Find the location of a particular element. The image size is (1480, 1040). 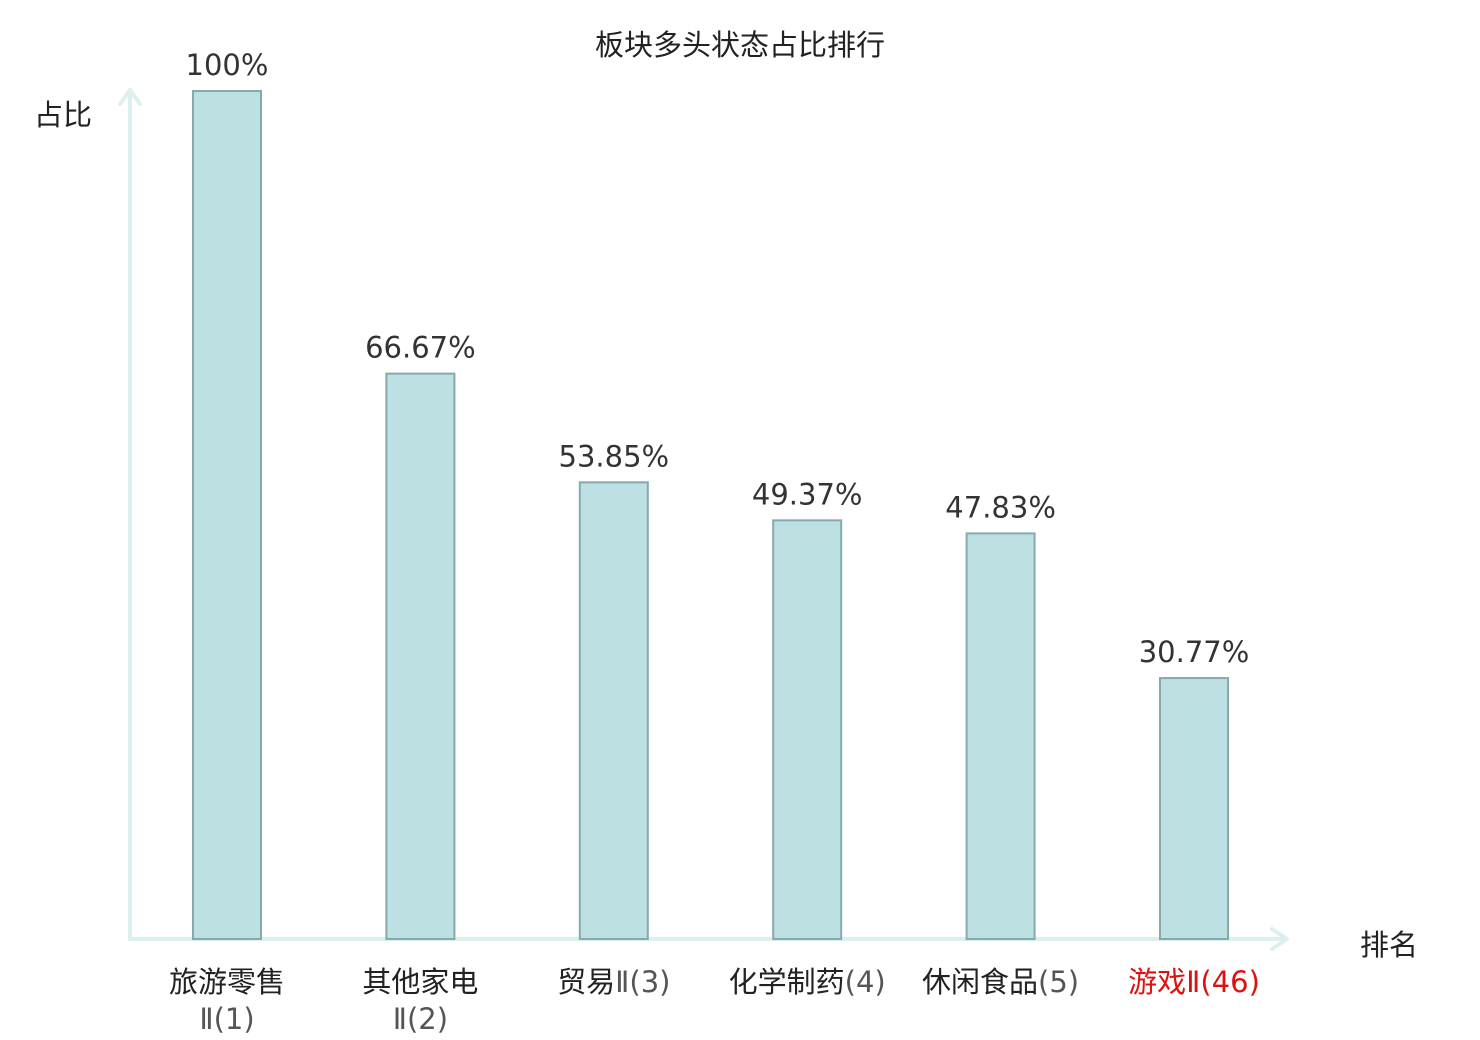

category-label-5: 游戏Ⅱ(46) is located at coordinates (1194, 984).